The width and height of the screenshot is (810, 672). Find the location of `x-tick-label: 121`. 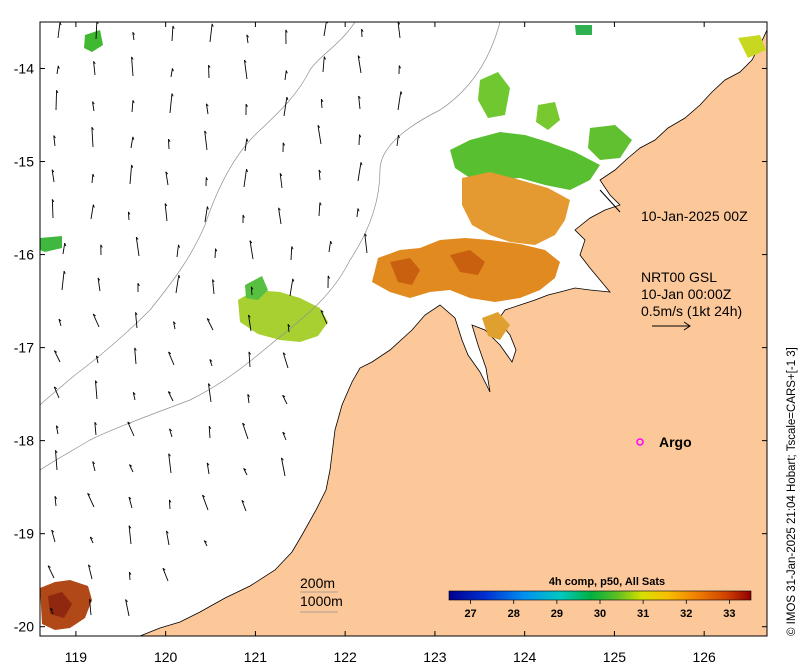

x-tick-label: 121 is located at coordinates (256, 657).